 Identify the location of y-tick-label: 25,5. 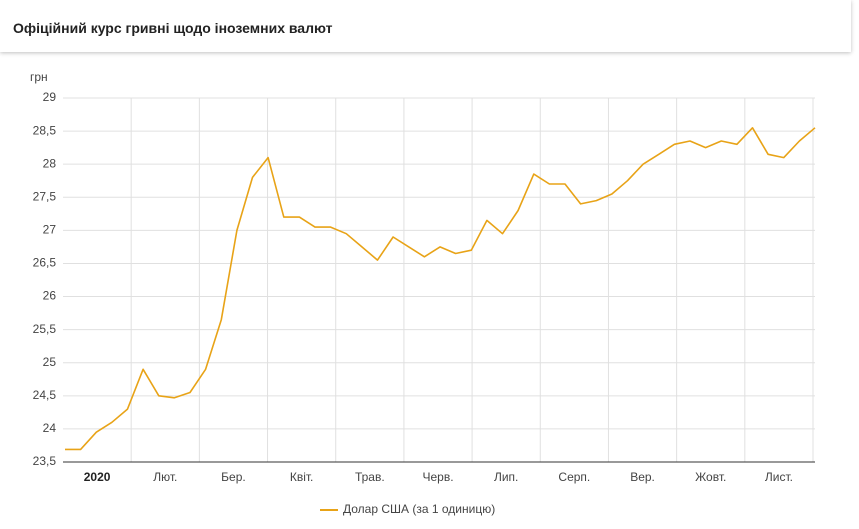
(45, 329).